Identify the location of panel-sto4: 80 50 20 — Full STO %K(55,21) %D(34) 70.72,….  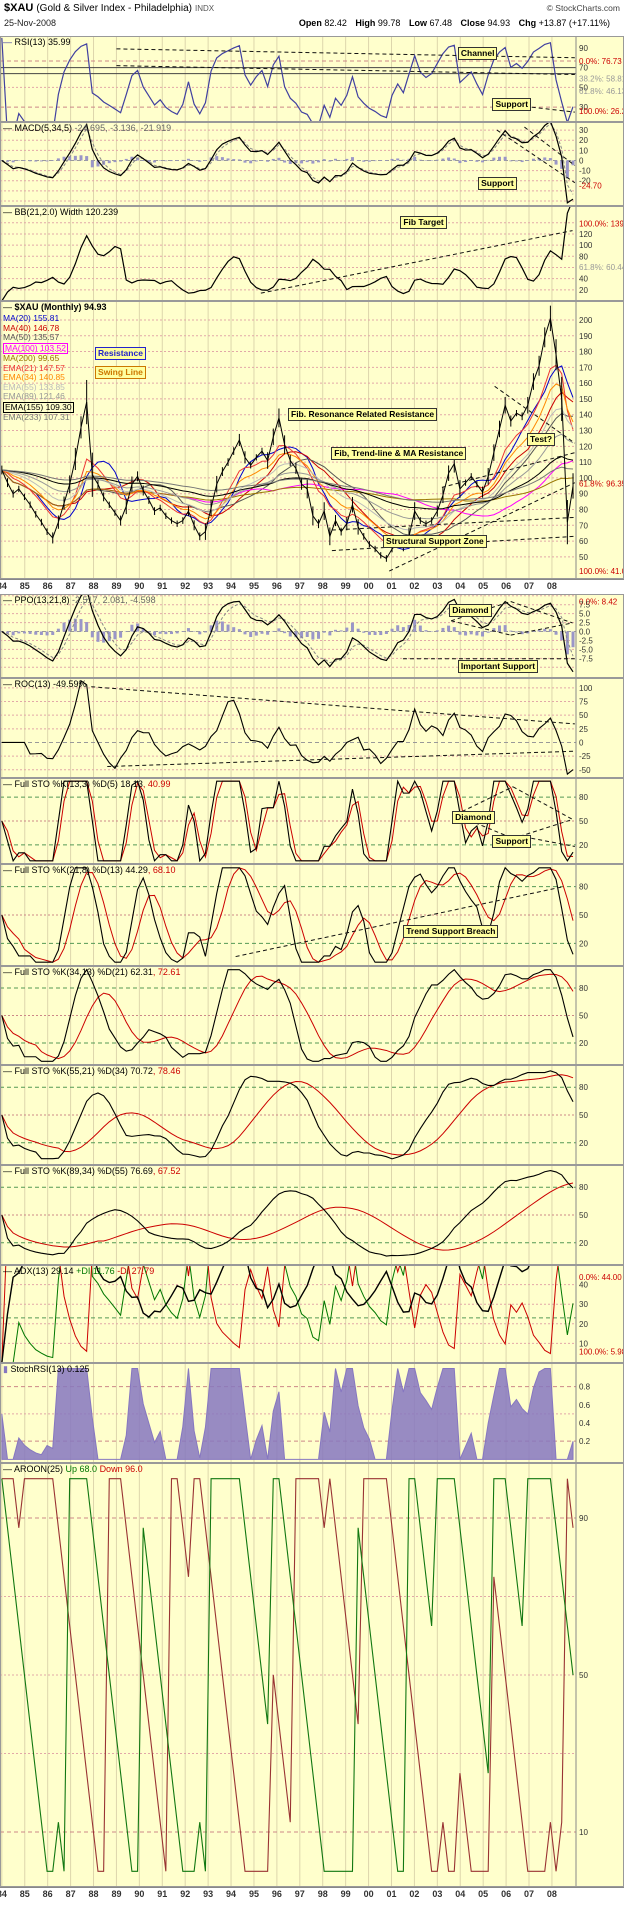
(312, 1115).